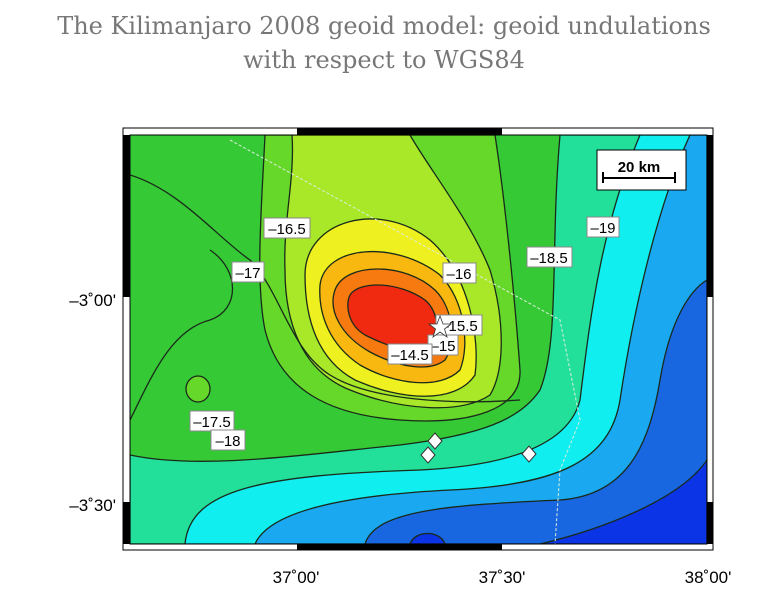 This screenshot has width=768, height=593. I want to click on contour-label: –15, so click(442, 346).